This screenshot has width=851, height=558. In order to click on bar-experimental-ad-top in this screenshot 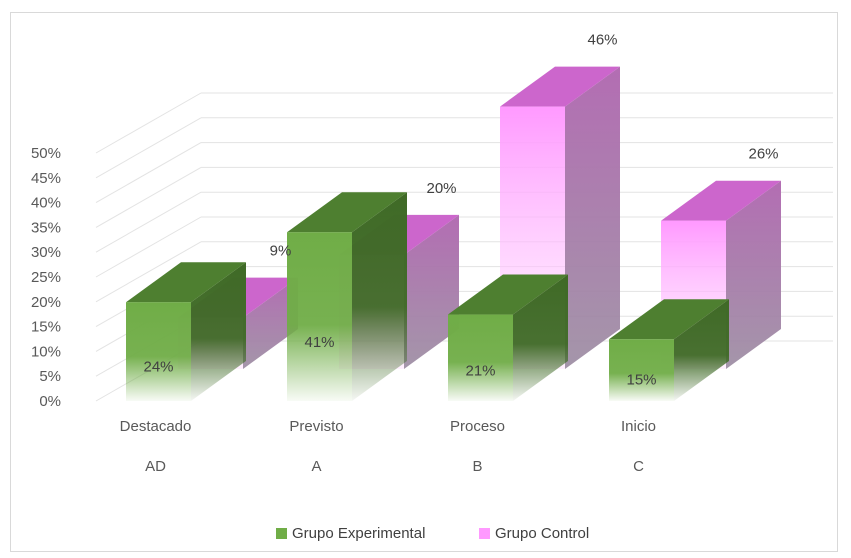, I will do `click(186, 282)`.